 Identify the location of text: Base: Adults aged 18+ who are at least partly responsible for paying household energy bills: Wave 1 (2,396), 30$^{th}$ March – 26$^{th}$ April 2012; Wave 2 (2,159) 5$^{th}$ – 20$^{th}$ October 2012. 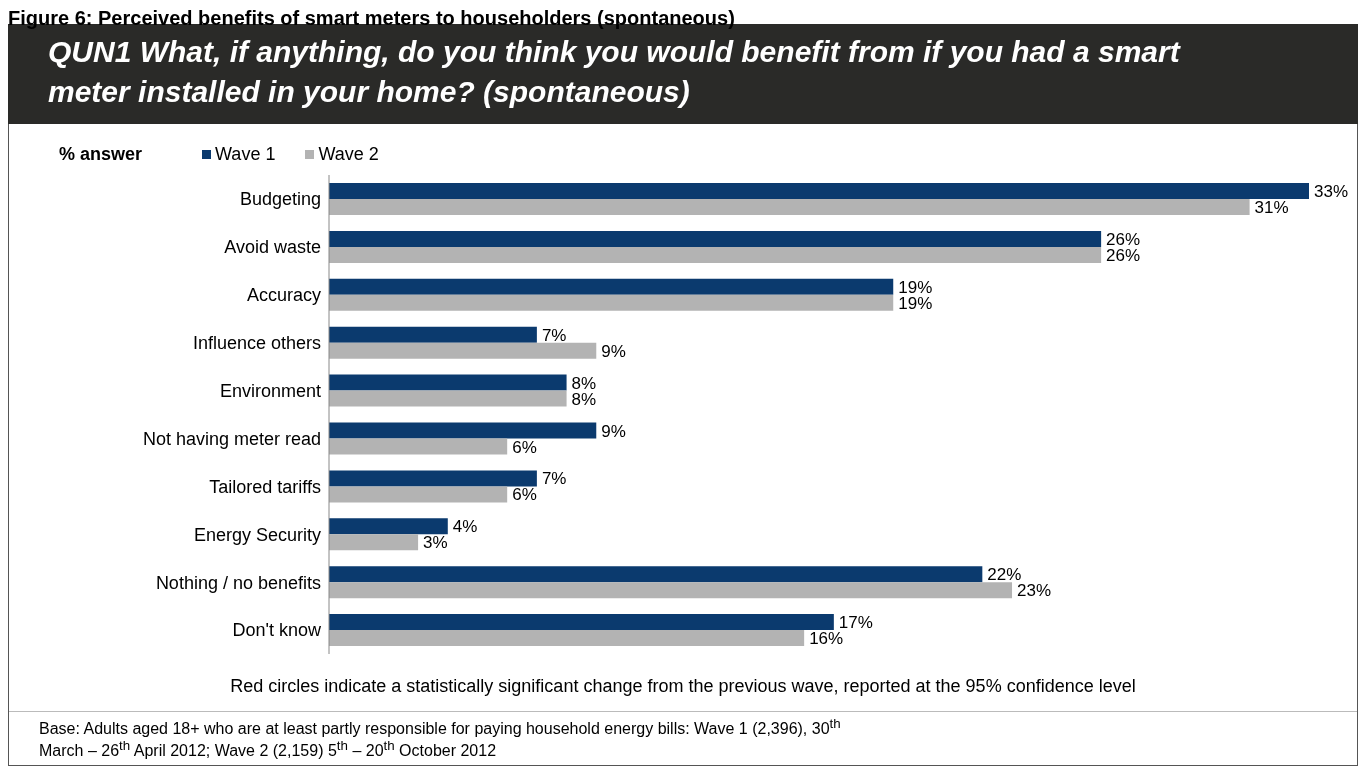
(440, 738).